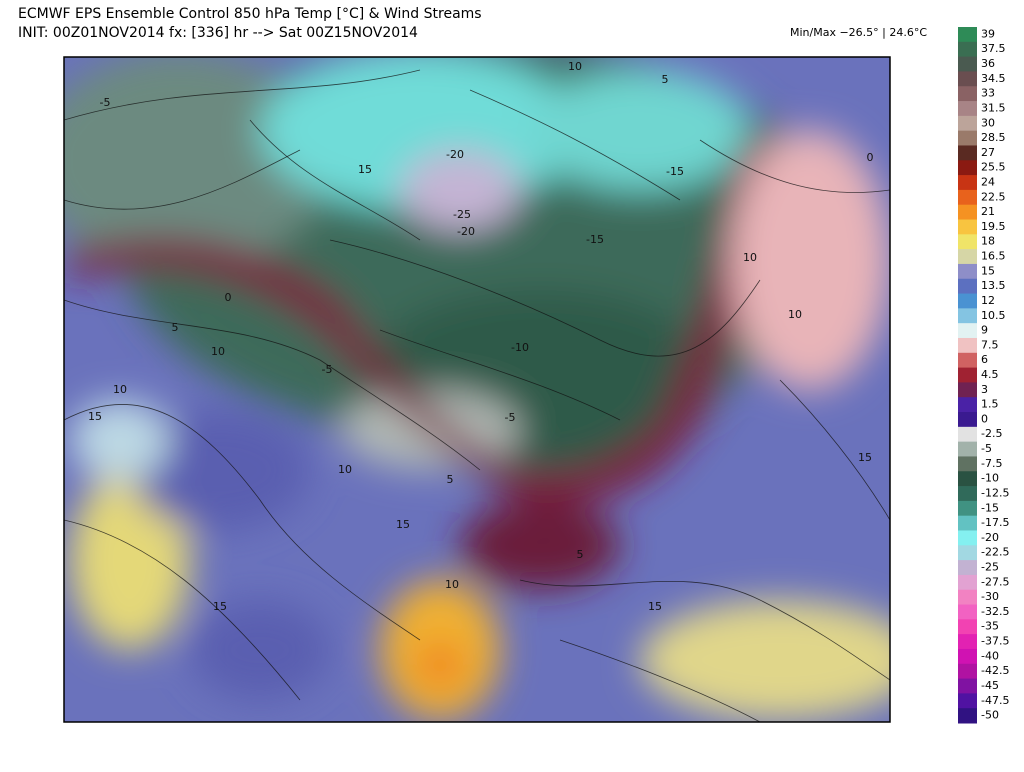 The width and height of the screenshot is (1024, 772). What do you see at coordinates (455, 154) in the screenshot?
I see `contour-label: -20` at bounding box center [455, 154].